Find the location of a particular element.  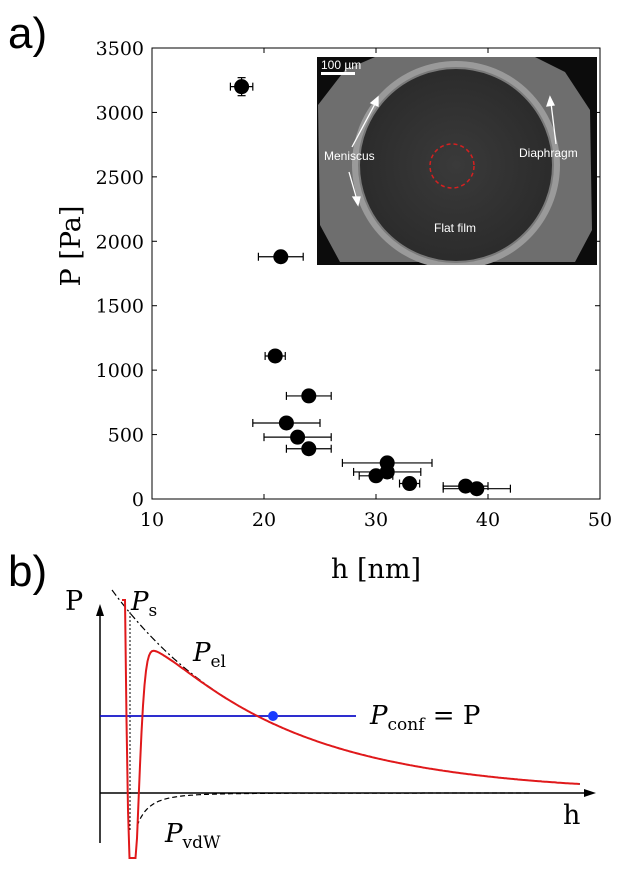

panel-a-label: a) is located at coordinates (27, 33).